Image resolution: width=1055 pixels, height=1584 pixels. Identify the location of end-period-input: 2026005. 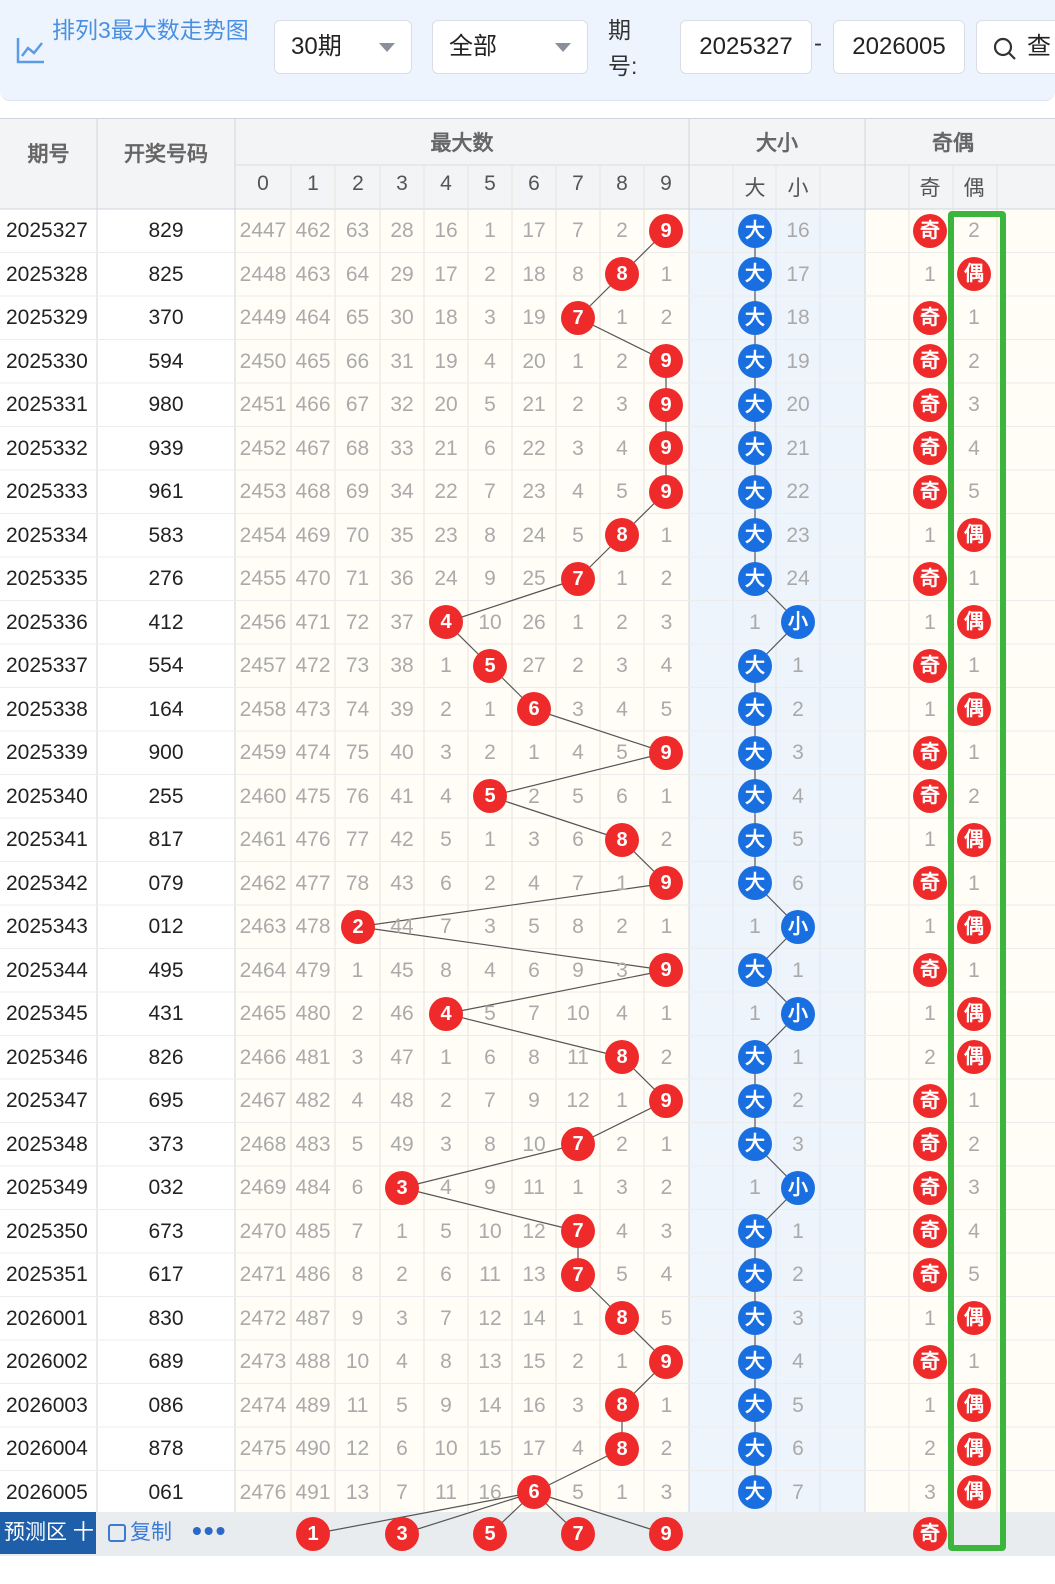
(899, 47).